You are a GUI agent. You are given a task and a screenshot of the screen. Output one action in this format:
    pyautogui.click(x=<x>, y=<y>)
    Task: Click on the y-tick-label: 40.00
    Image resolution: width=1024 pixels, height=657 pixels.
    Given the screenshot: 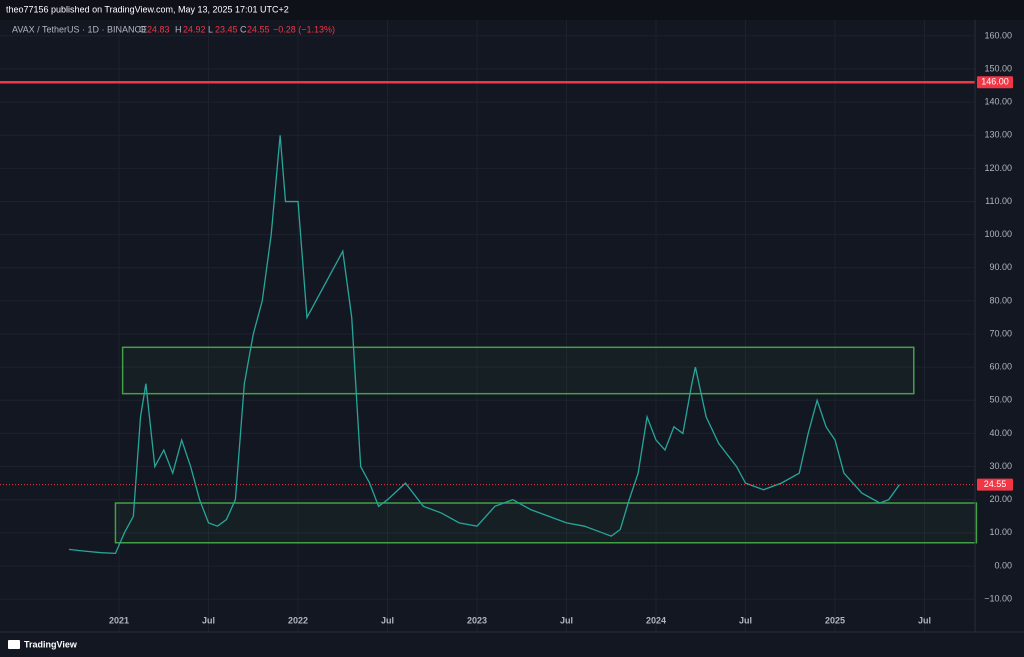 What is the action you would take?
    pyautogui.click(x=1000, y=433)
    